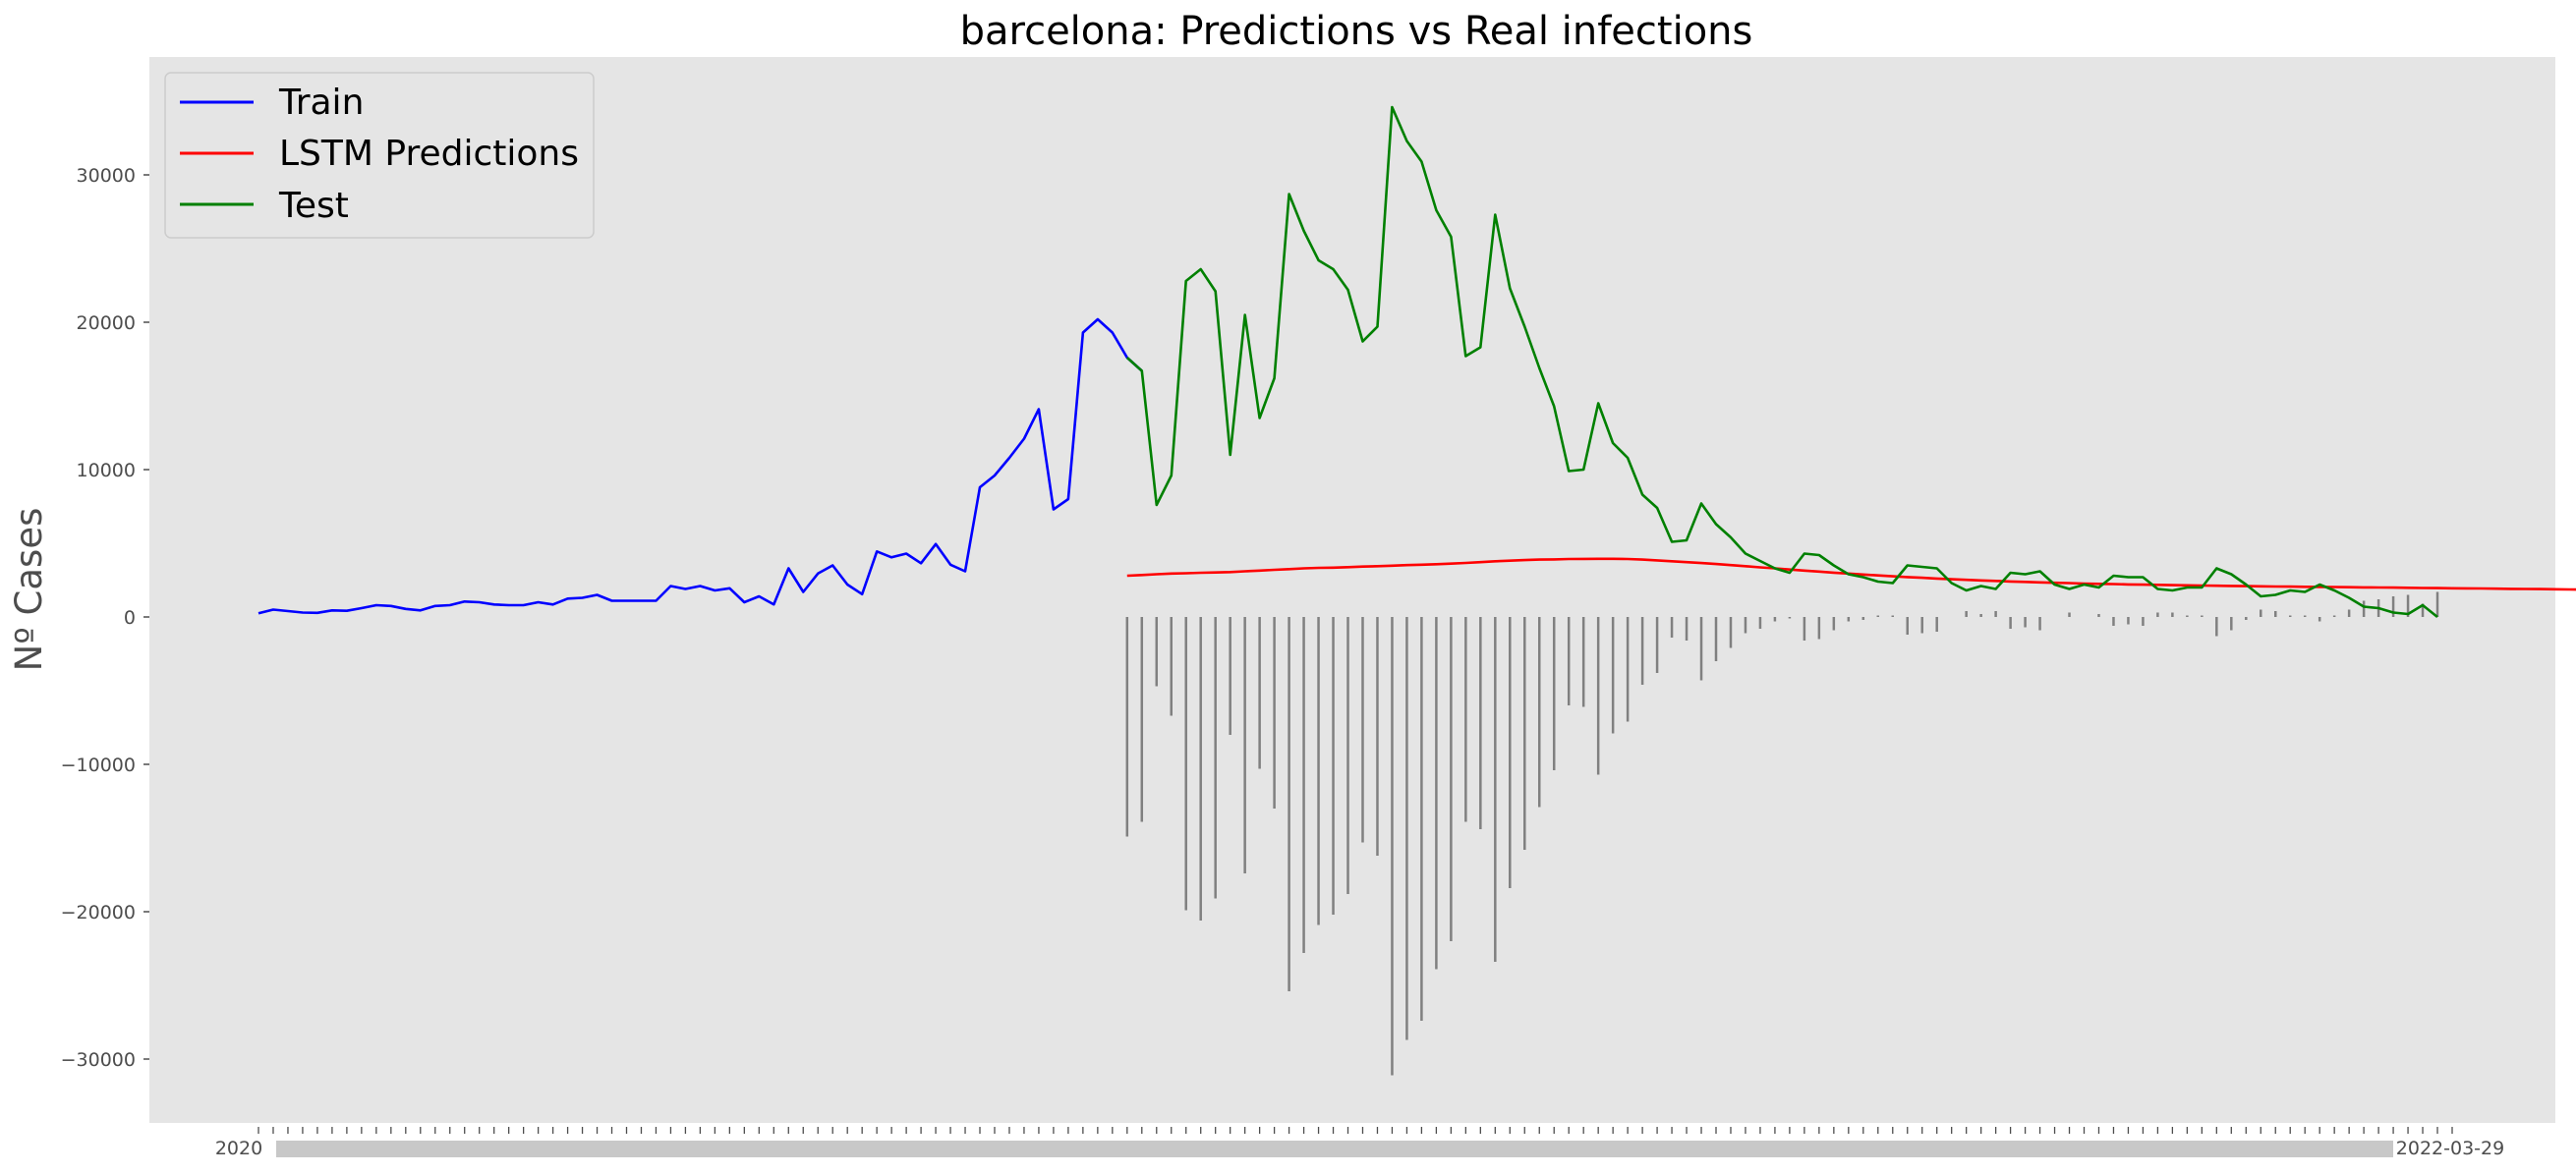 The height and width of the screenshot is (1175, 2576). I want to click on y-tick-label: −30000, so click(98, 1060).